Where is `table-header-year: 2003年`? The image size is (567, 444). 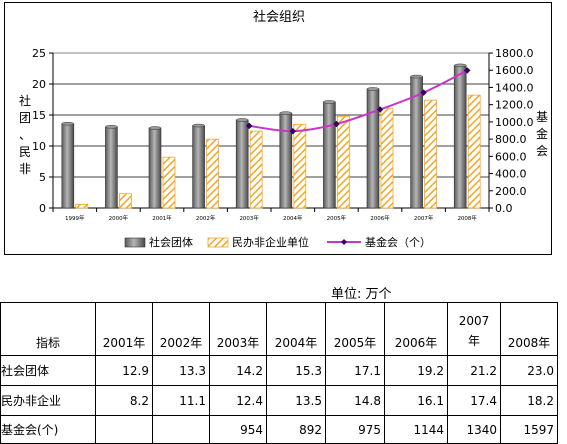 table-header-year: 2003年 is located at coordinates (238, 329).